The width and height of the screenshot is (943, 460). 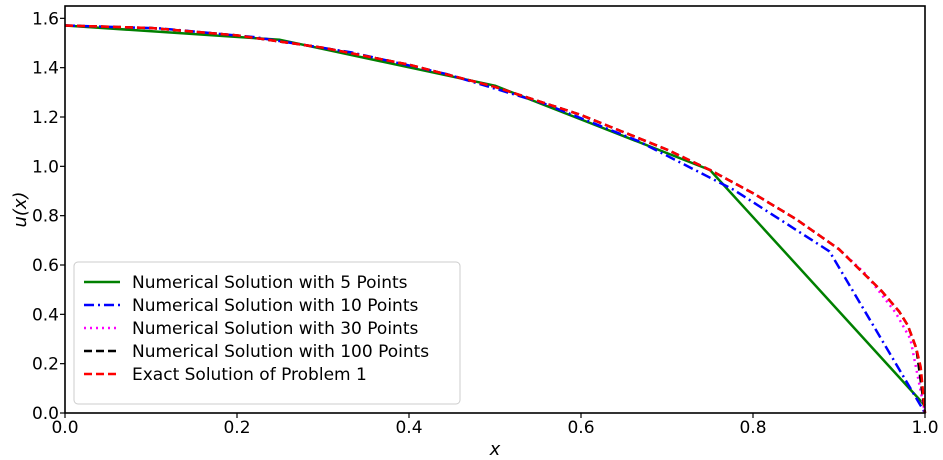 I want to click on y-tick-label: 0.0, so click(x=45, y=414).